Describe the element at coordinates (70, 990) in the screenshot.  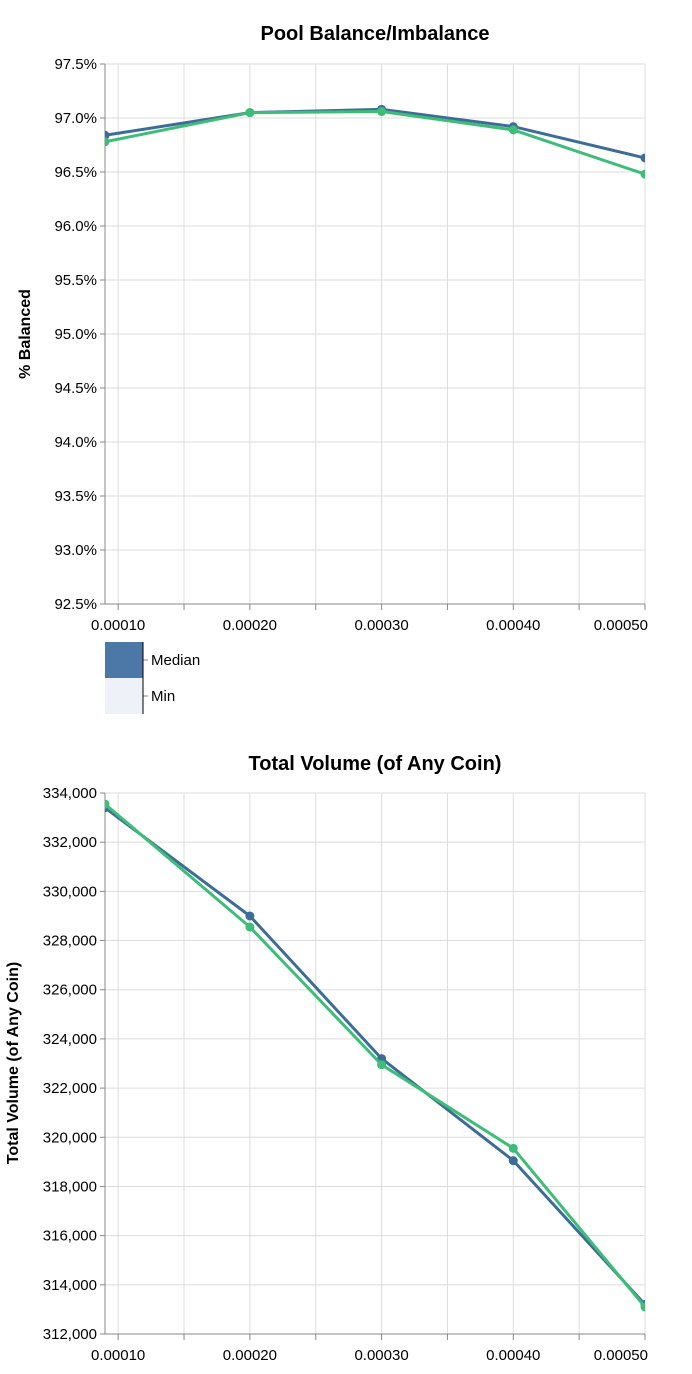
I see `y-tick-label: 326,000` at that location.